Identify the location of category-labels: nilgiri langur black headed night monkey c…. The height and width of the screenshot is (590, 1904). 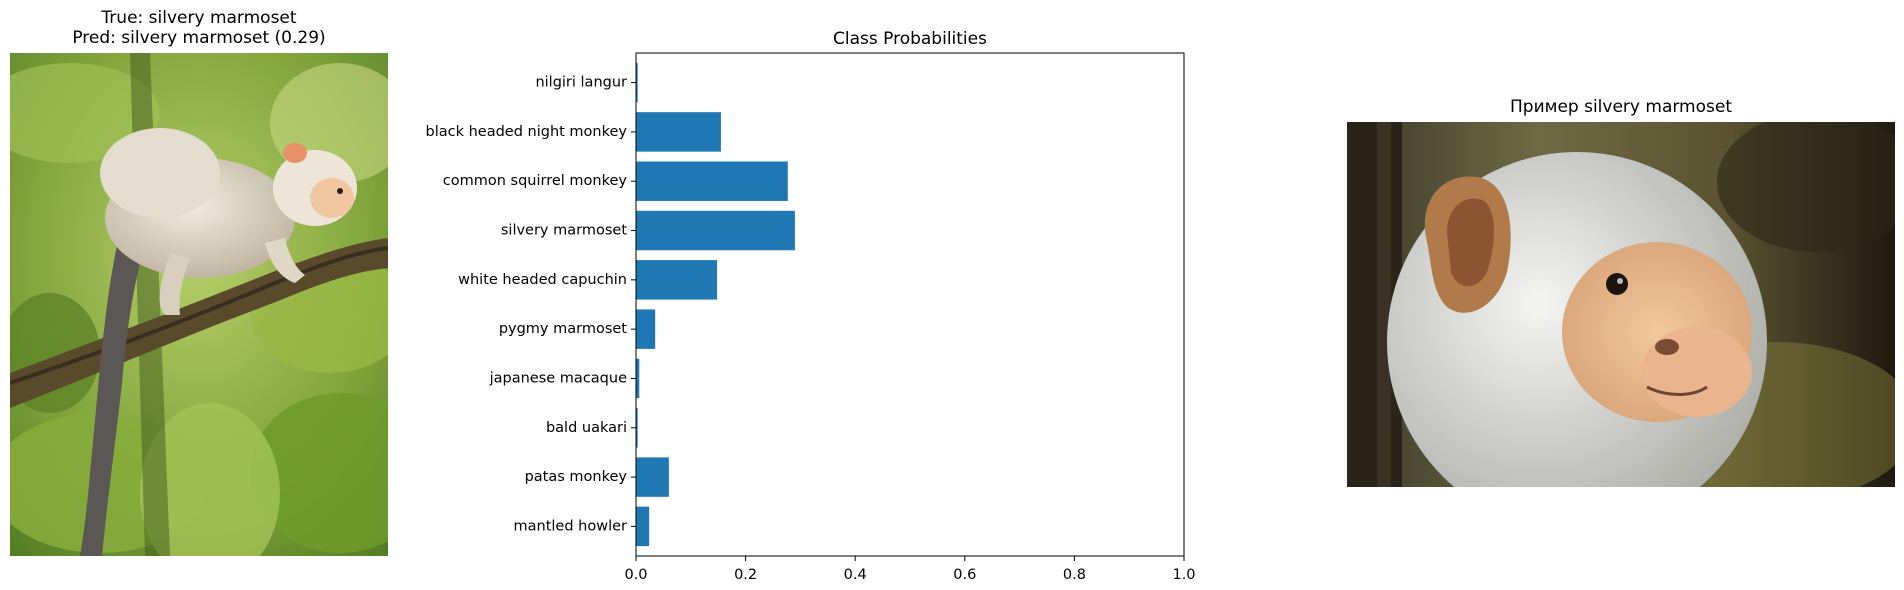
(526, 305).